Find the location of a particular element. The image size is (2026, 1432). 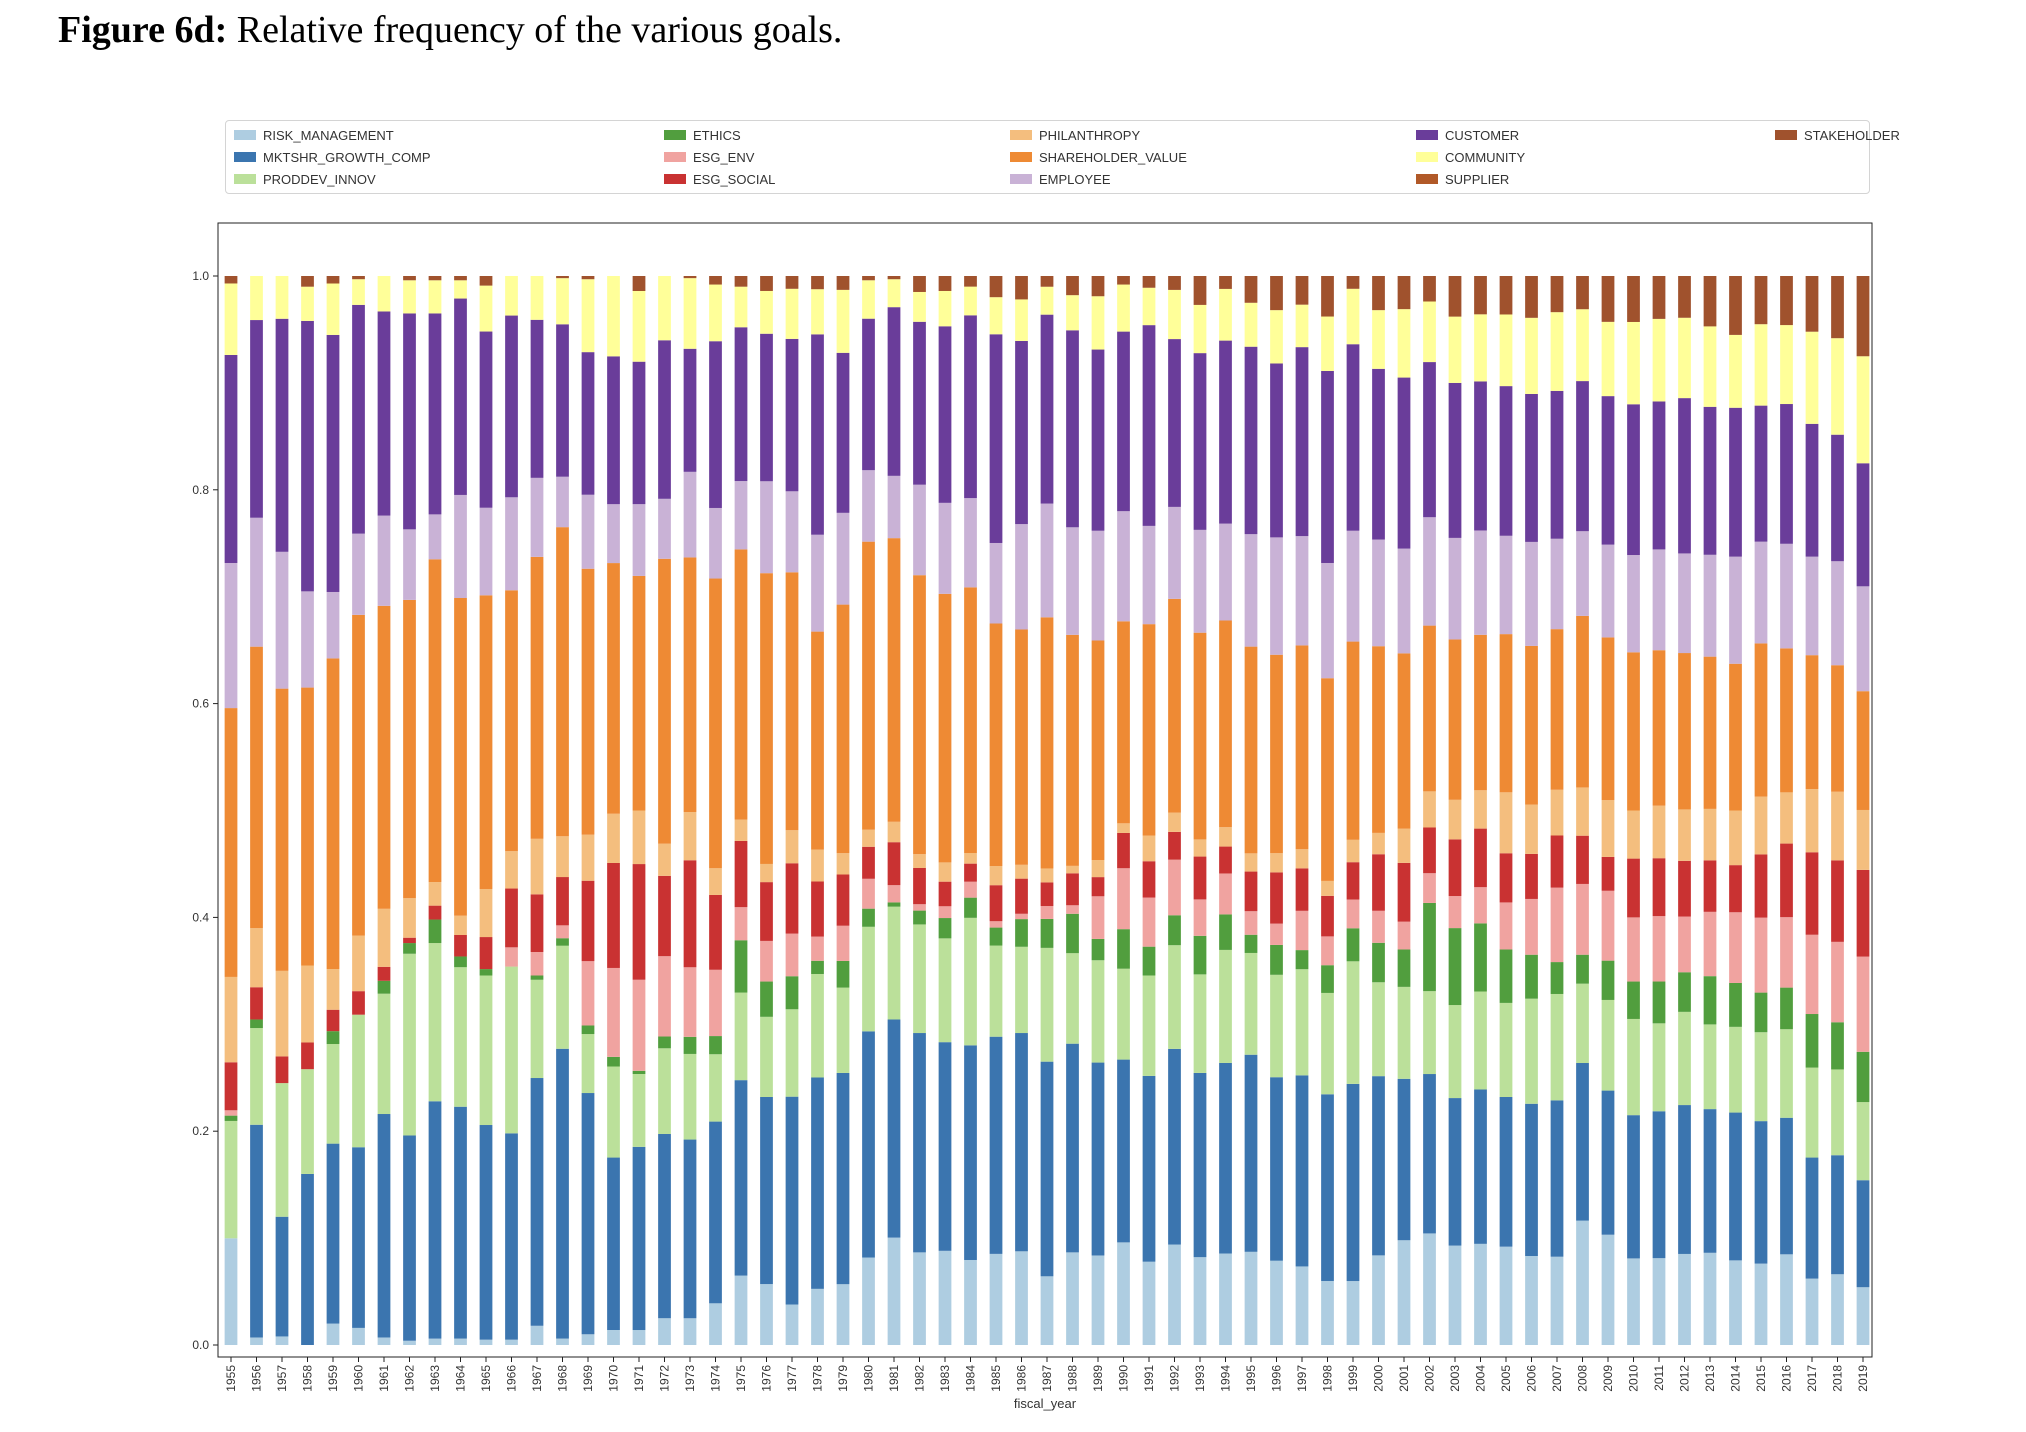

bar-segment-proddev-innov-1989 is located at coordinates (1098, 1011).